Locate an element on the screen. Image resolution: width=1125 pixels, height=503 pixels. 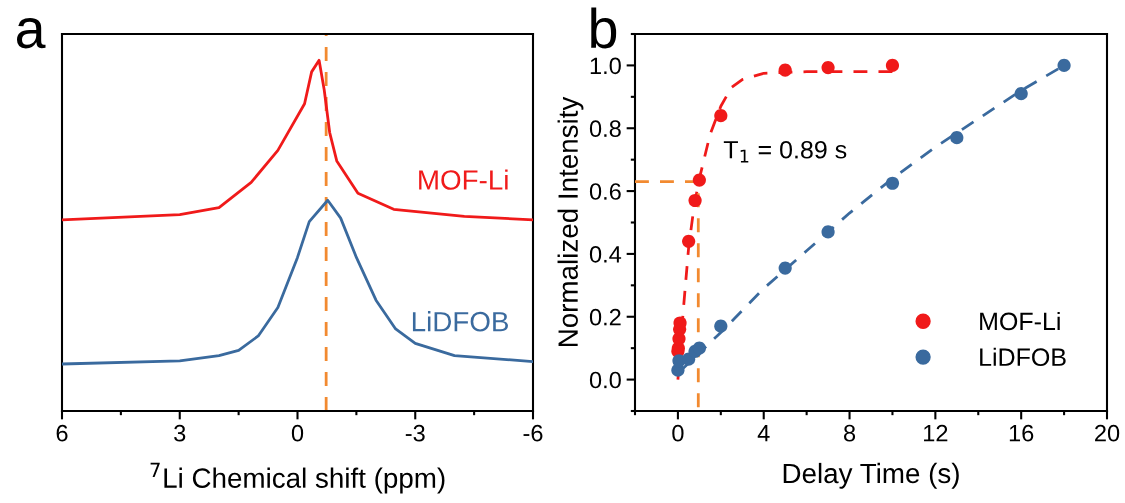
series-label: MOF-Li is located at coordinates (463, 179).